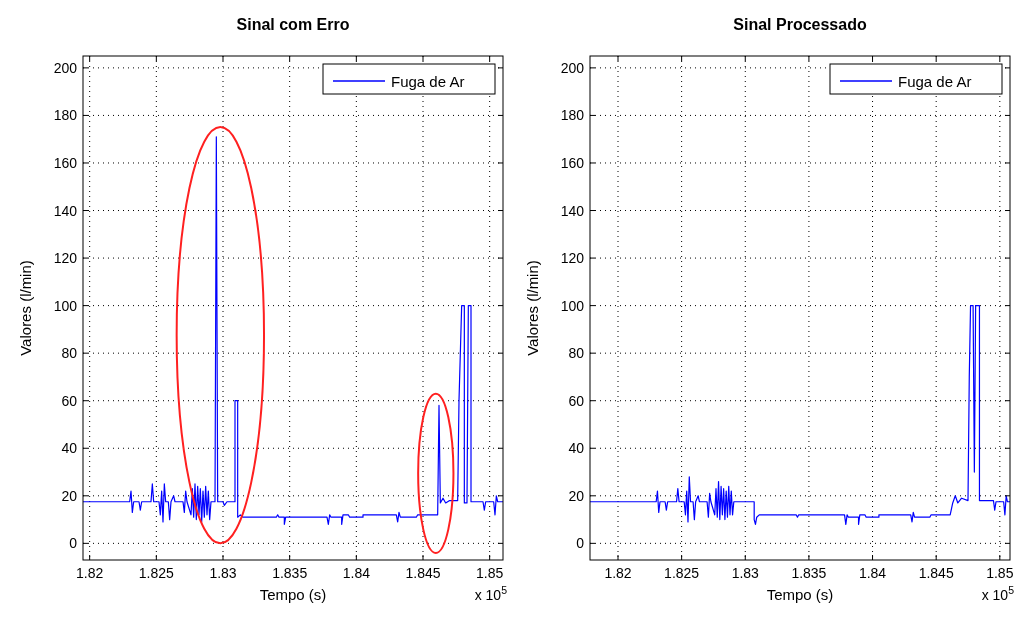 This screenshot has width=1030, height=626. Describe the element at coordinates (800, 24) in the screenshot. I see `chart-title: Sinal Processado` at that location.